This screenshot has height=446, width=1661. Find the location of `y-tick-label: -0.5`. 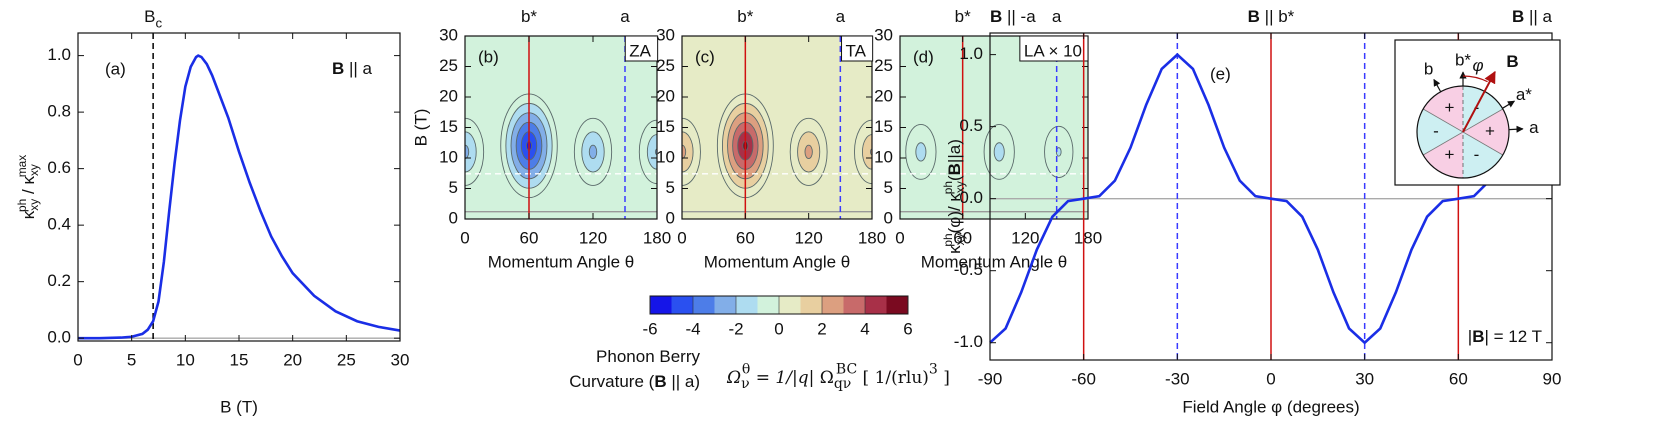

y-tick-label: -0.5 is located at coordinates (968, 269).